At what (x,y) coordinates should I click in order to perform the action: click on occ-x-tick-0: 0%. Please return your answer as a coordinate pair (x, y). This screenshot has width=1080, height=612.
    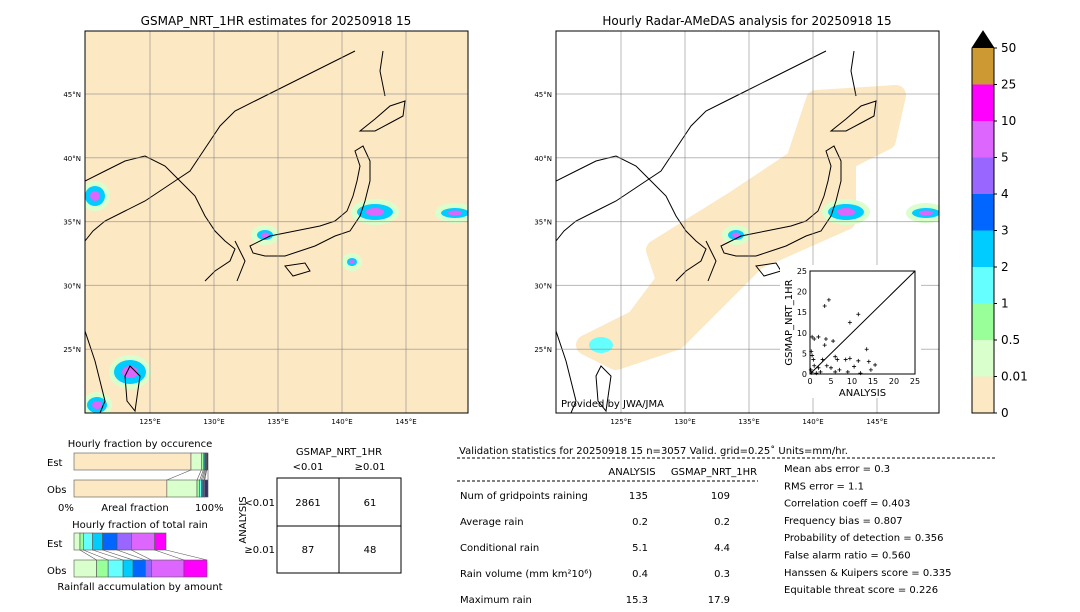
    Looking at the image, I should click on (66, 508).